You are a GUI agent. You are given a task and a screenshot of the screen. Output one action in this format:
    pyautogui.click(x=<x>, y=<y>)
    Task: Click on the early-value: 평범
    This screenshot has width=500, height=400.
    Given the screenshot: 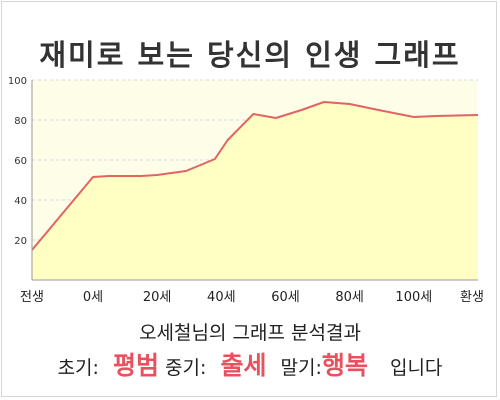 What is the action you would take?
    pyautogui.click(x=135, y=365)
    